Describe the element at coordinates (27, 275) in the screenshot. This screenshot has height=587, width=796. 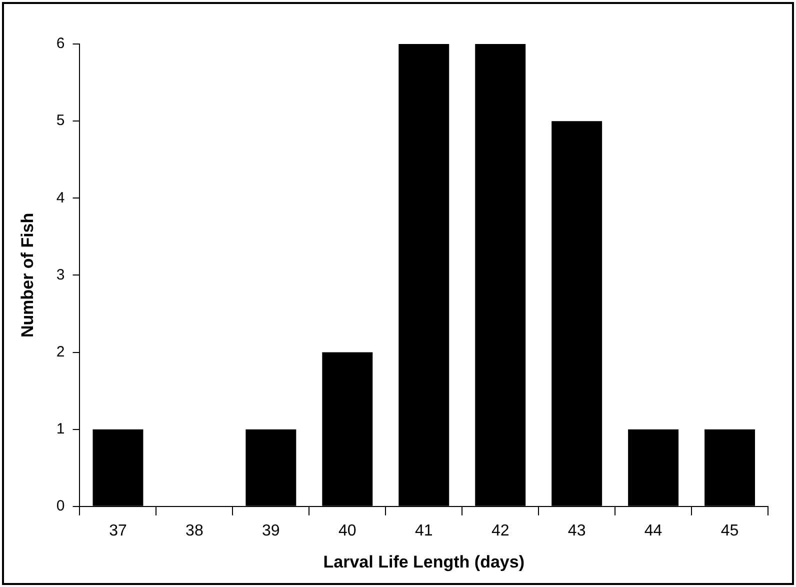
I see `y-axis-title: Number of Fish` at that location.